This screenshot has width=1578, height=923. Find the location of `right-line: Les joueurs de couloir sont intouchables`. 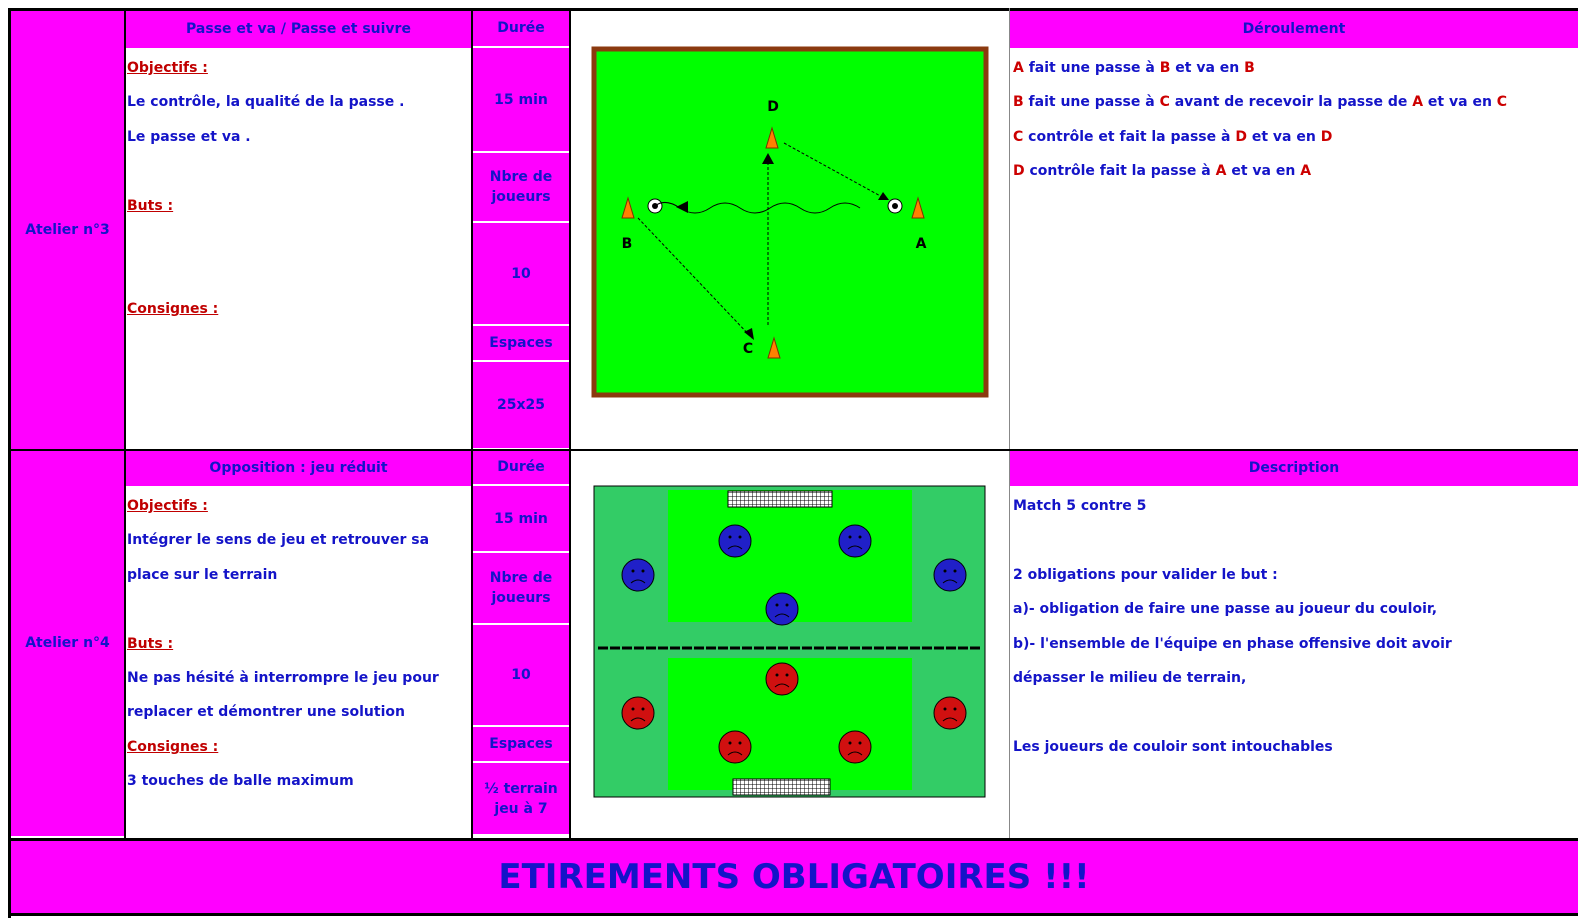

right-line: Les joueurs de couloir sont intouchables is located at coordinates (1173, 746).